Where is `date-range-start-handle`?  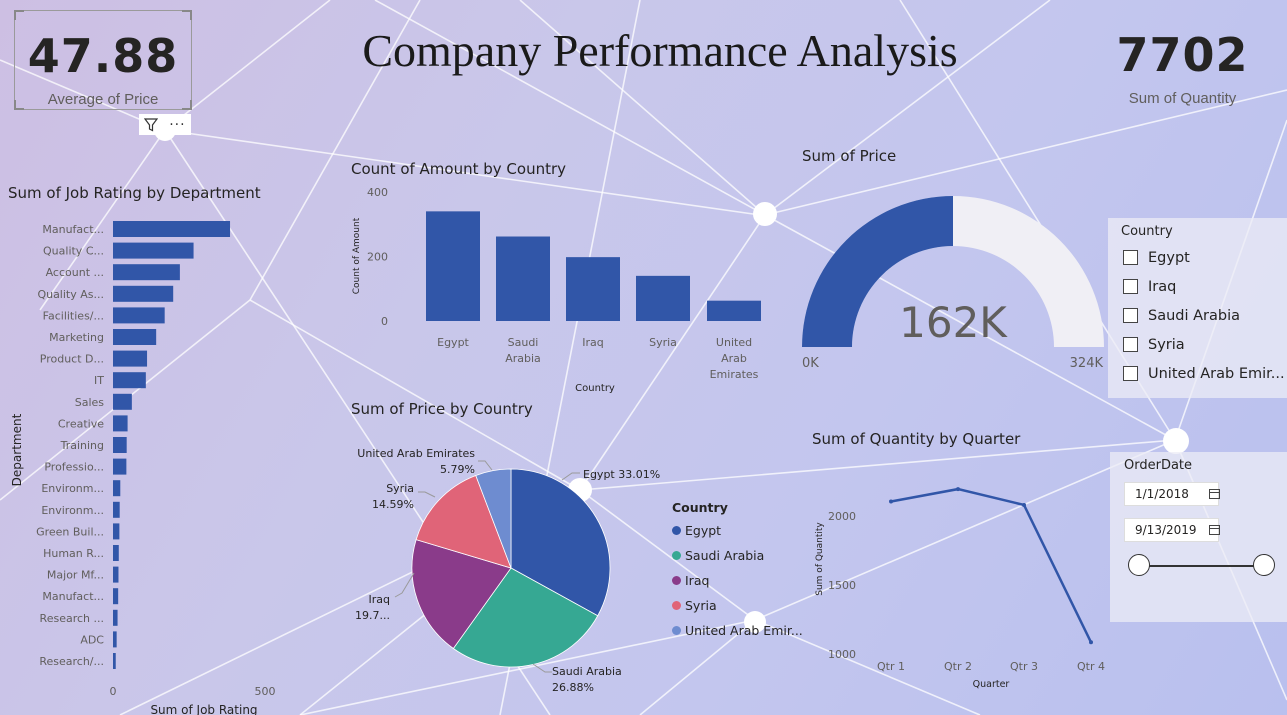 date-range-start-handle is located at coordinates (1139, 565).